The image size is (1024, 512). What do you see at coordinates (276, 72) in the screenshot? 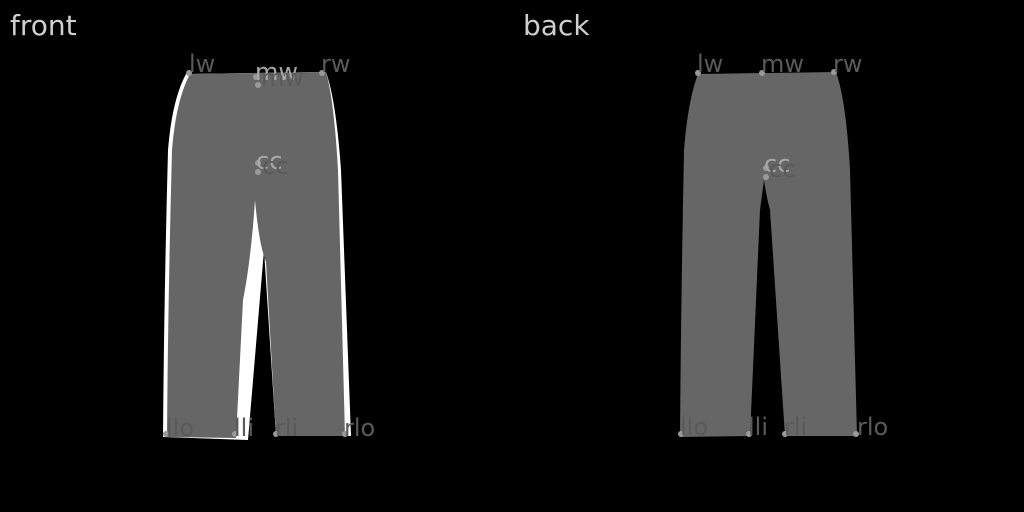
I see `front-mw-label-shadow: mw` at bounding box center [276, 72].